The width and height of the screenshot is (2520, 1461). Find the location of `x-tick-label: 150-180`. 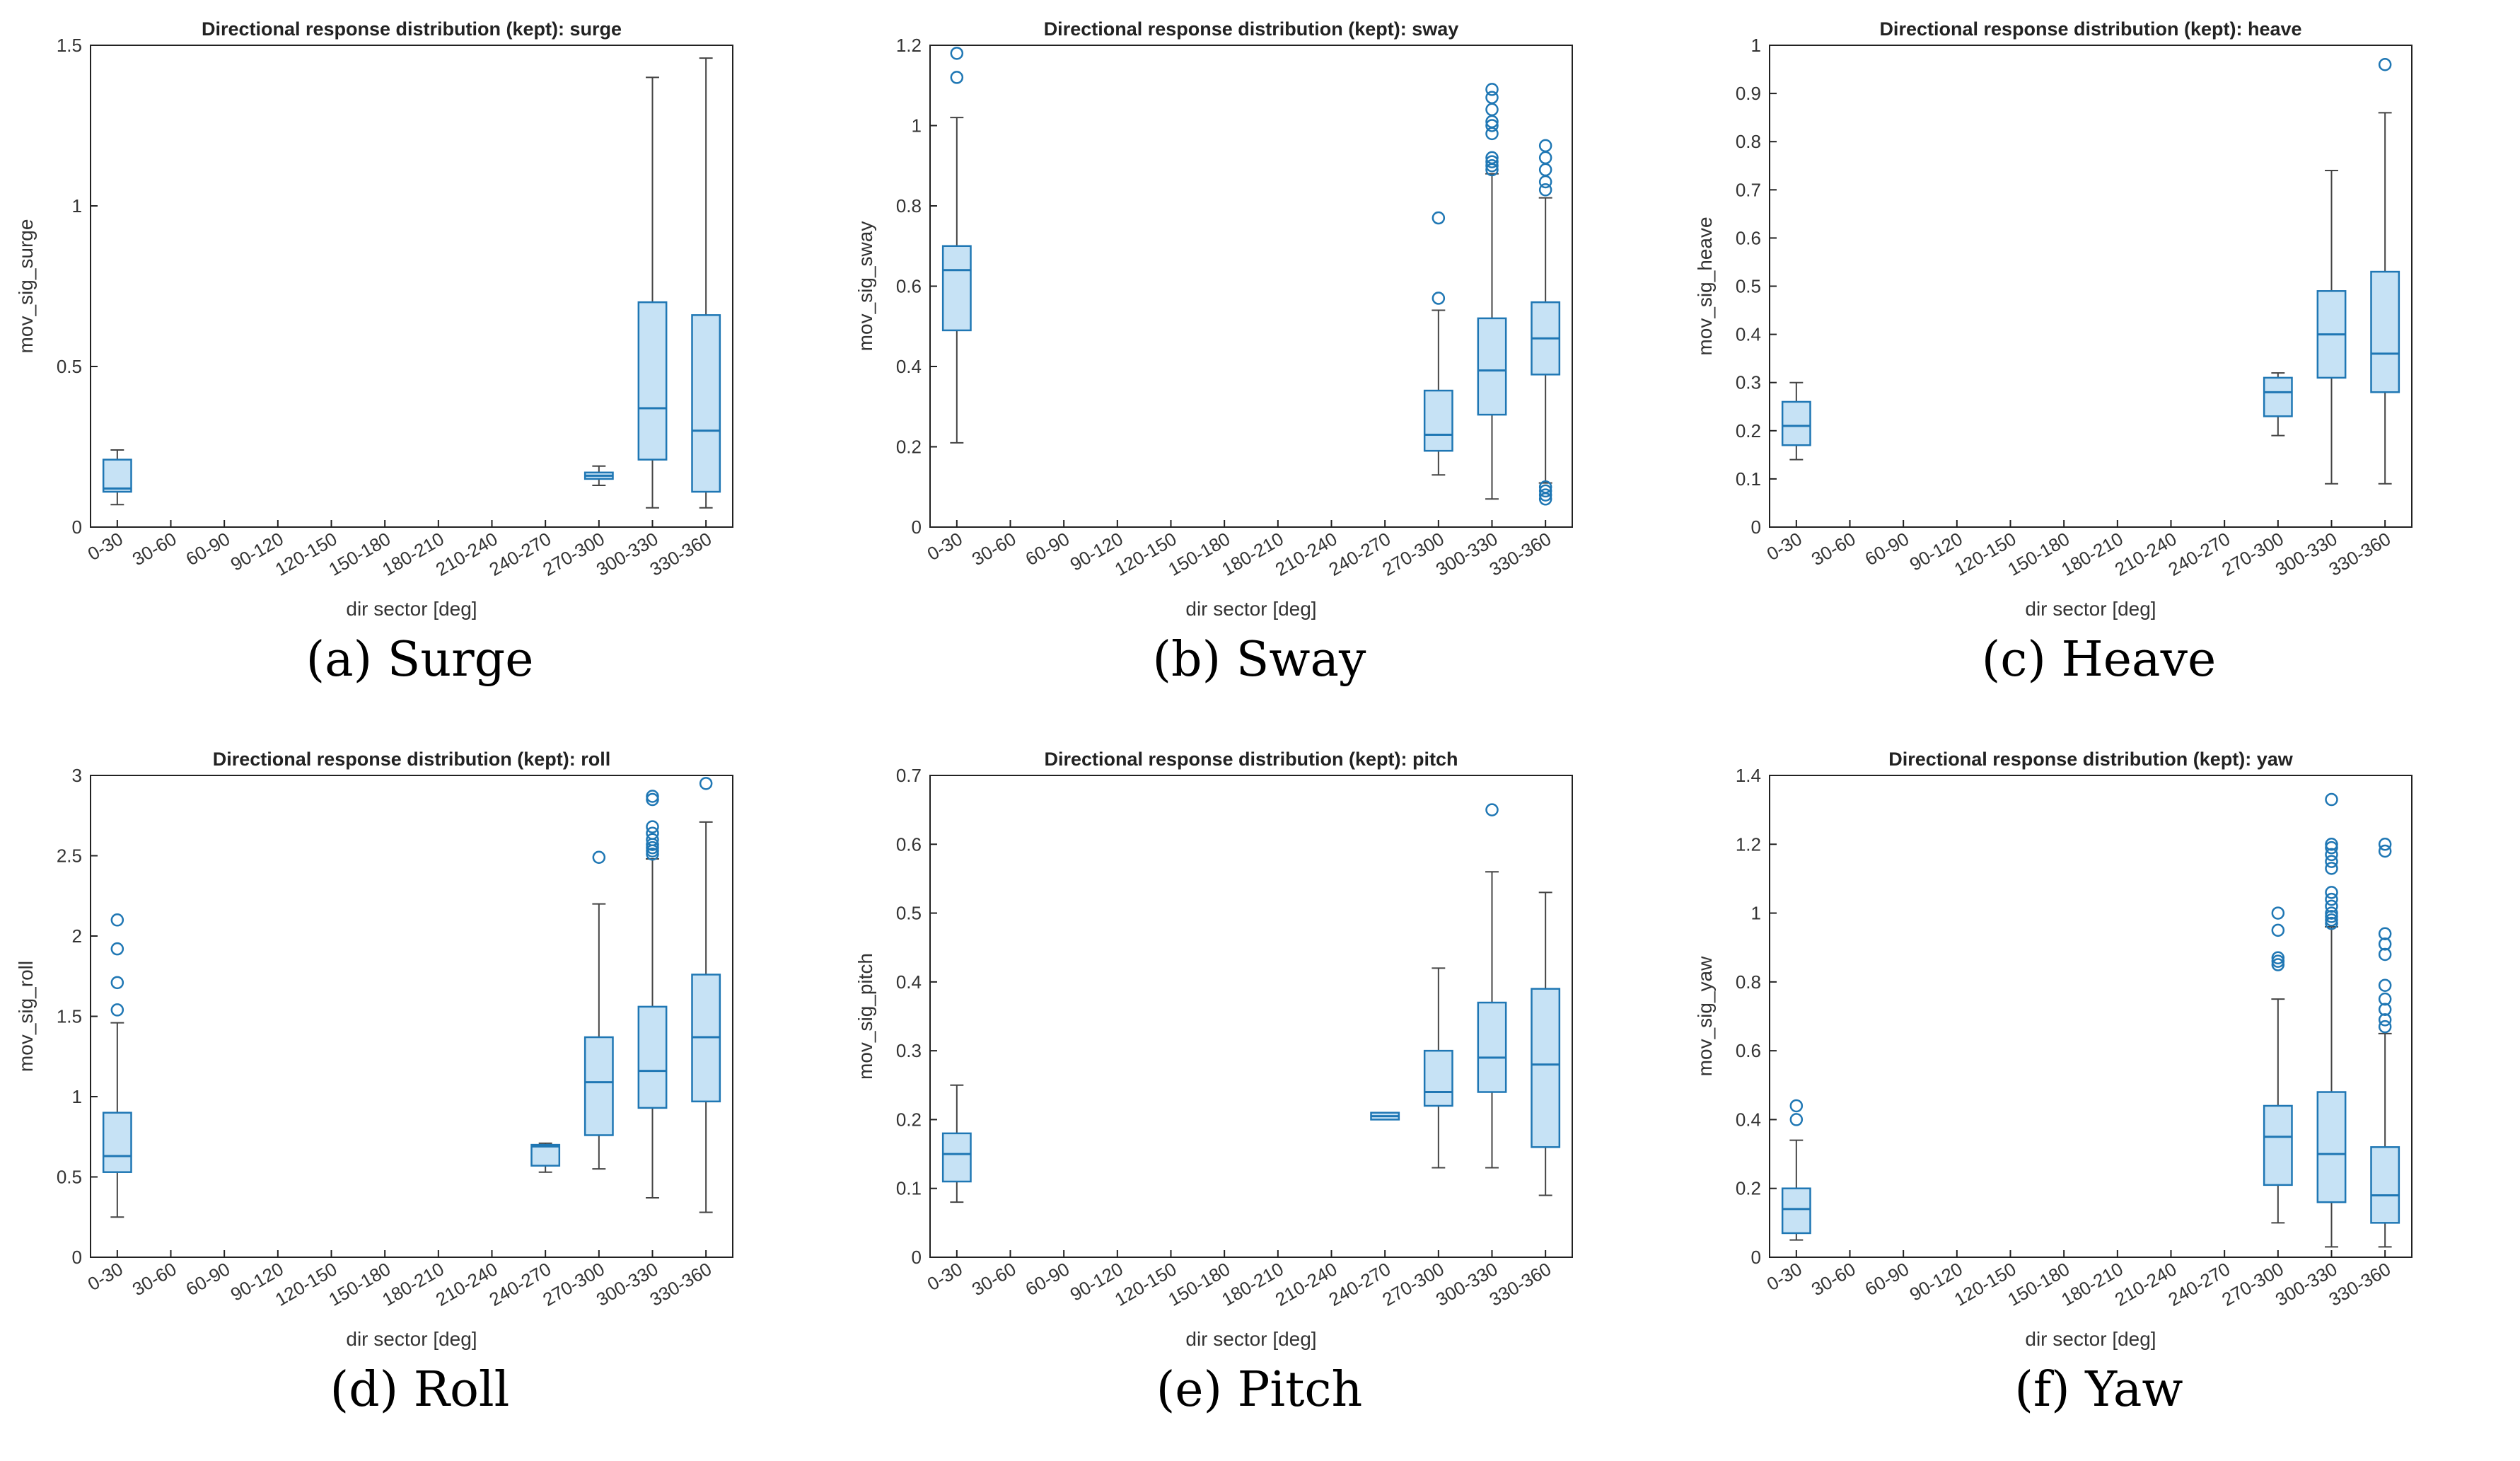

x-tick-label: 150-180 is located at coordinates (1200, 1284).